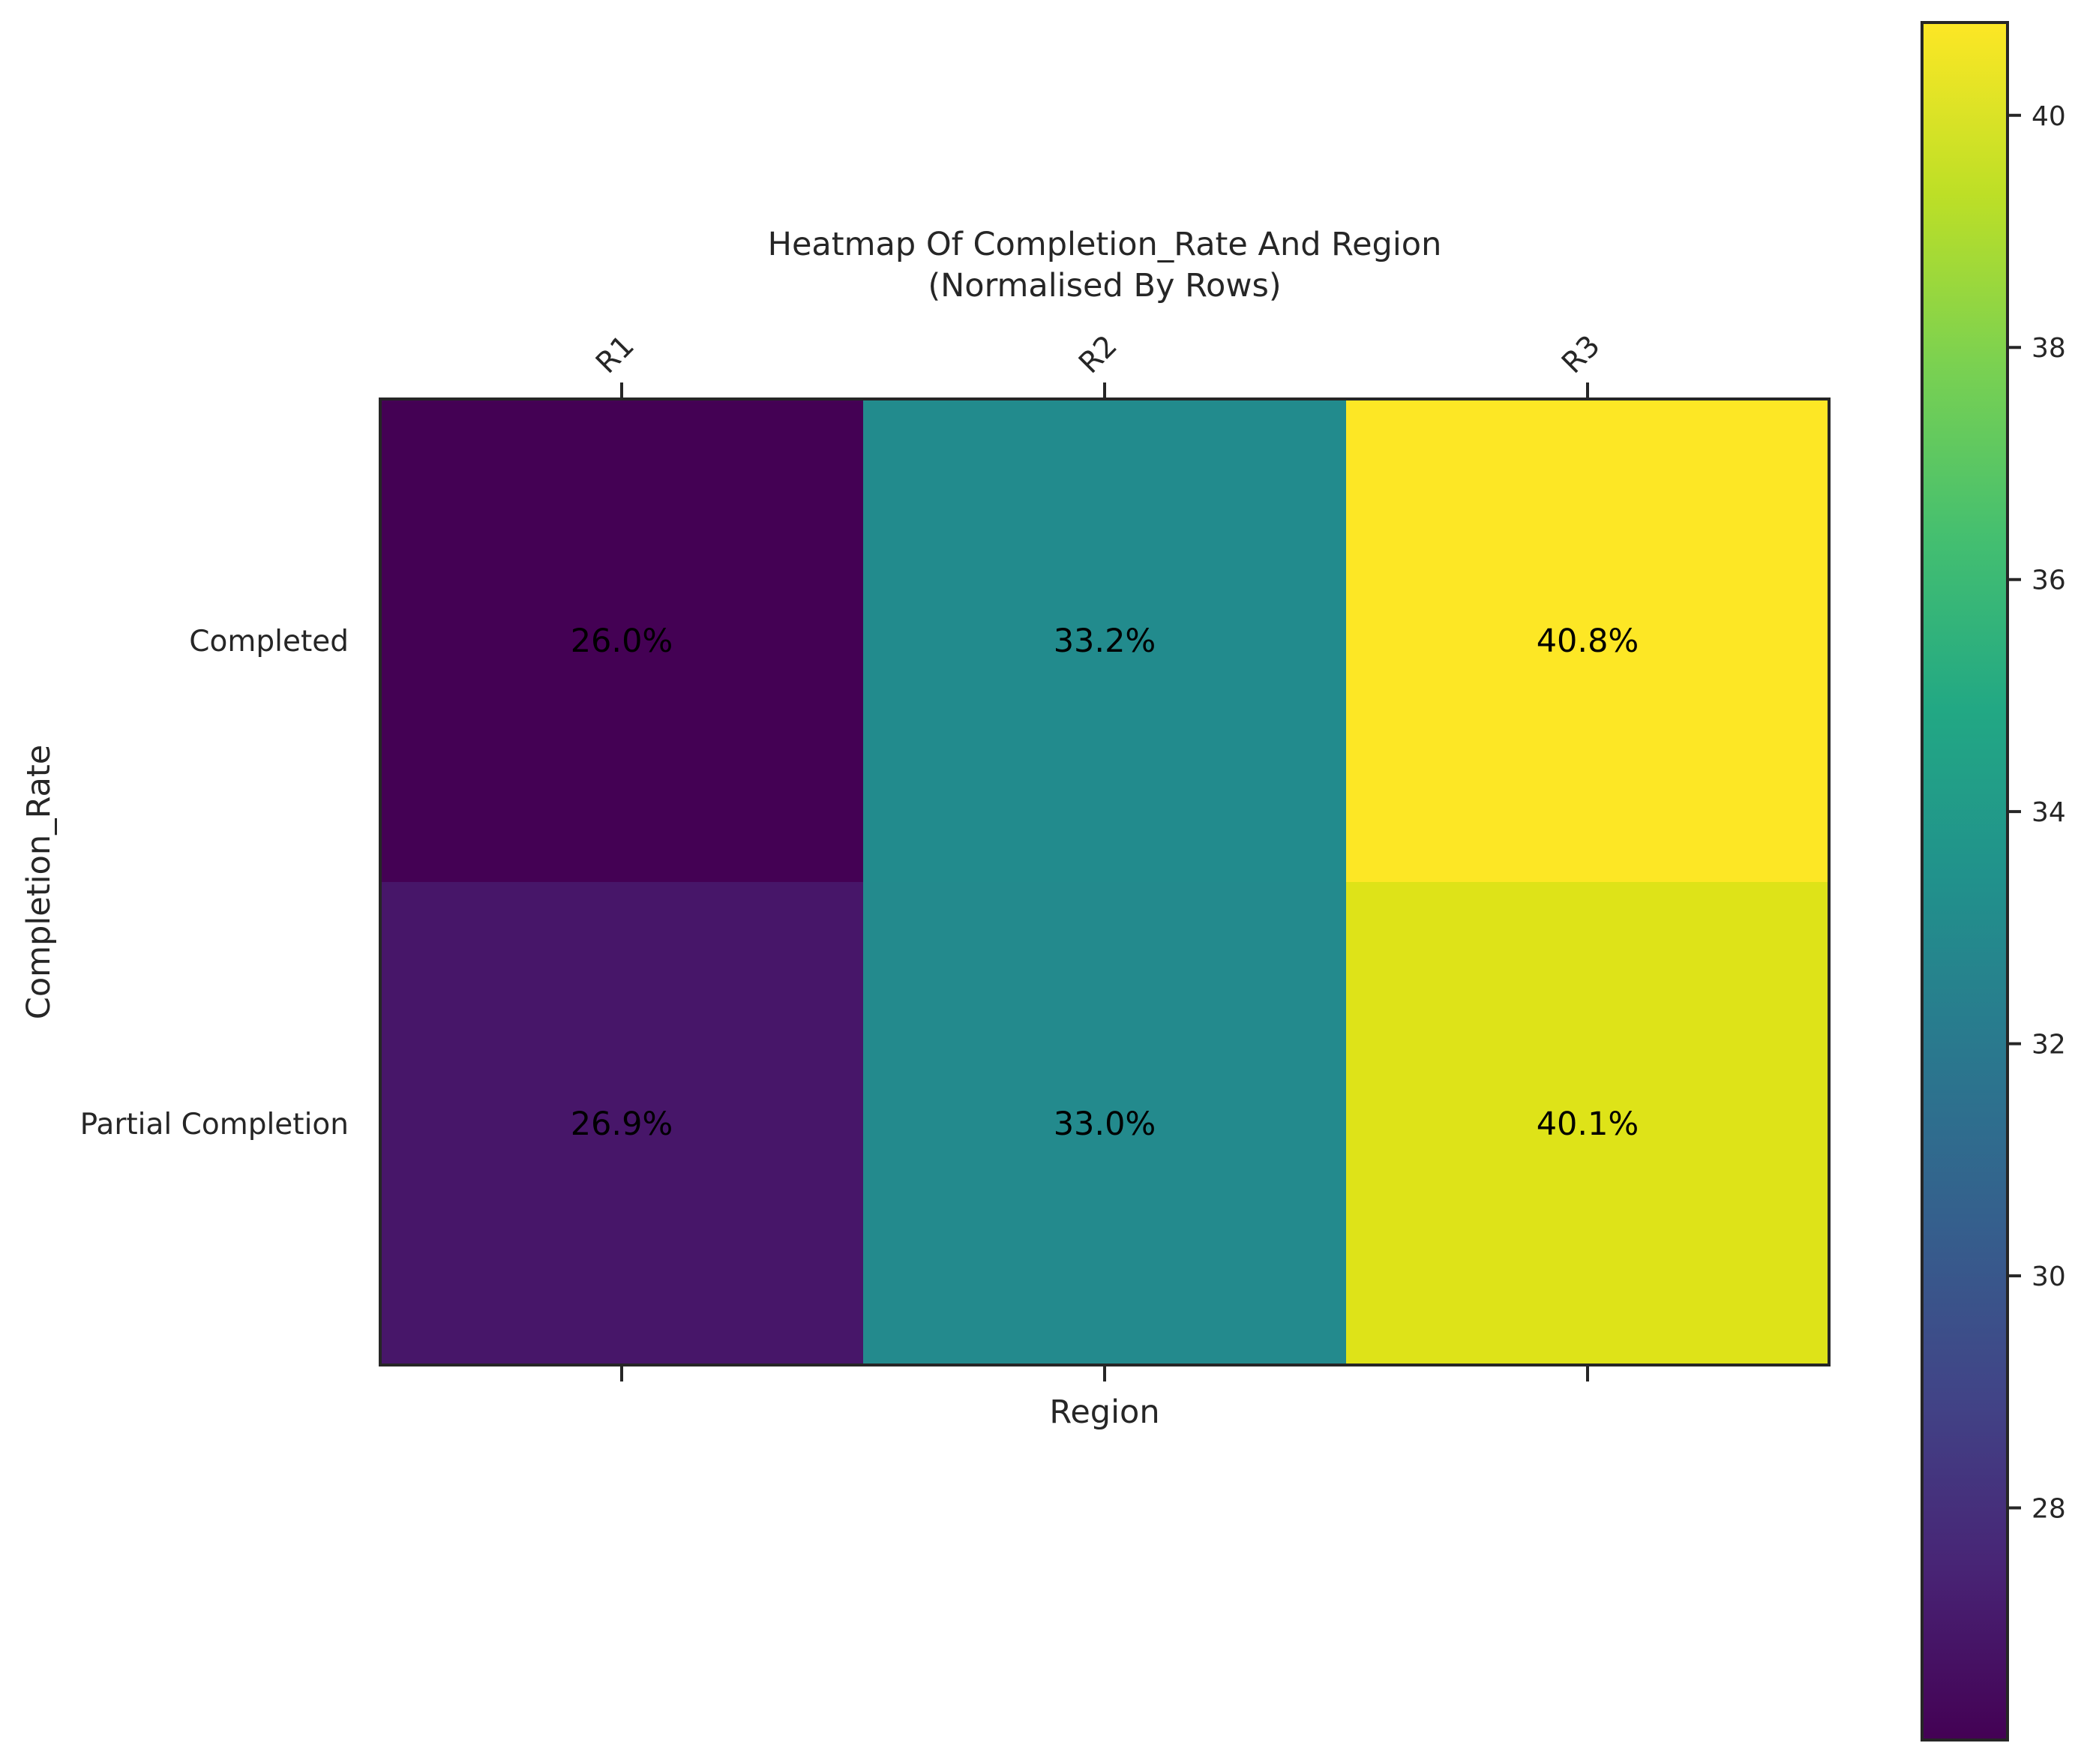 Image resolution: width=2096 pixels, height=1764 pixels. Describe the element at coordinates (215, 883) in the screenshot. I see `y-axis-ticks: Completed Partial Completion` at that location.